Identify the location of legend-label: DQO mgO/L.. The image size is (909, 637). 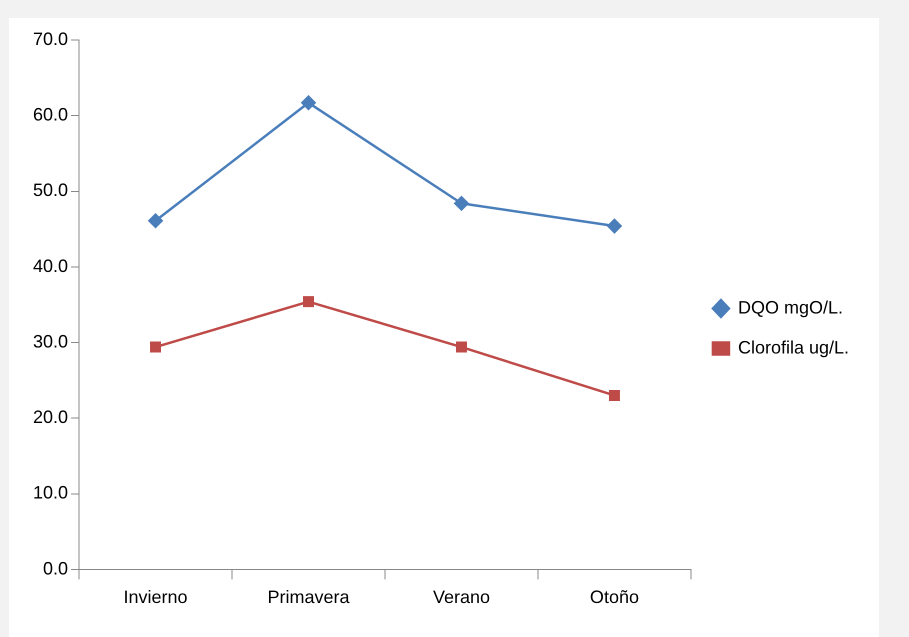
(790, 307).